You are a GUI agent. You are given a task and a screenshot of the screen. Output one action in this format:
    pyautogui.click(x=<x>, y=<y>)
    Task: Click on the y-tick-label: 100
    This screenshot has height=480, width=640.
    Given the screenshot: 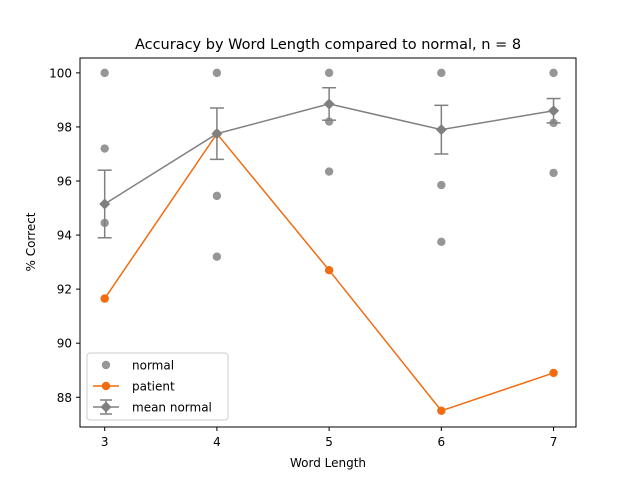 What is the action you would take?
    pyautogui.click(x=60, y=73)
    